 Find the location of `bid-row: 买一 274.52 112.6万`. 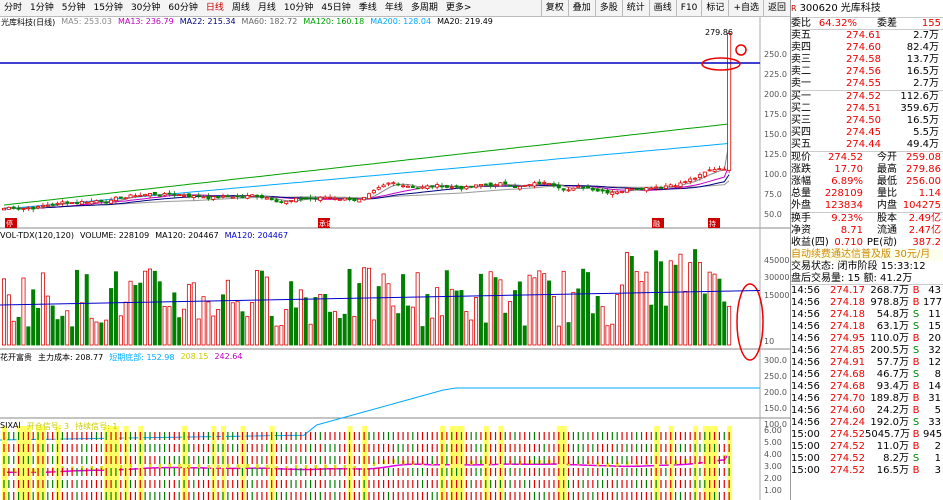

bid-row: 买一 274.52 112.6万 is located at coordinates (867, 97).